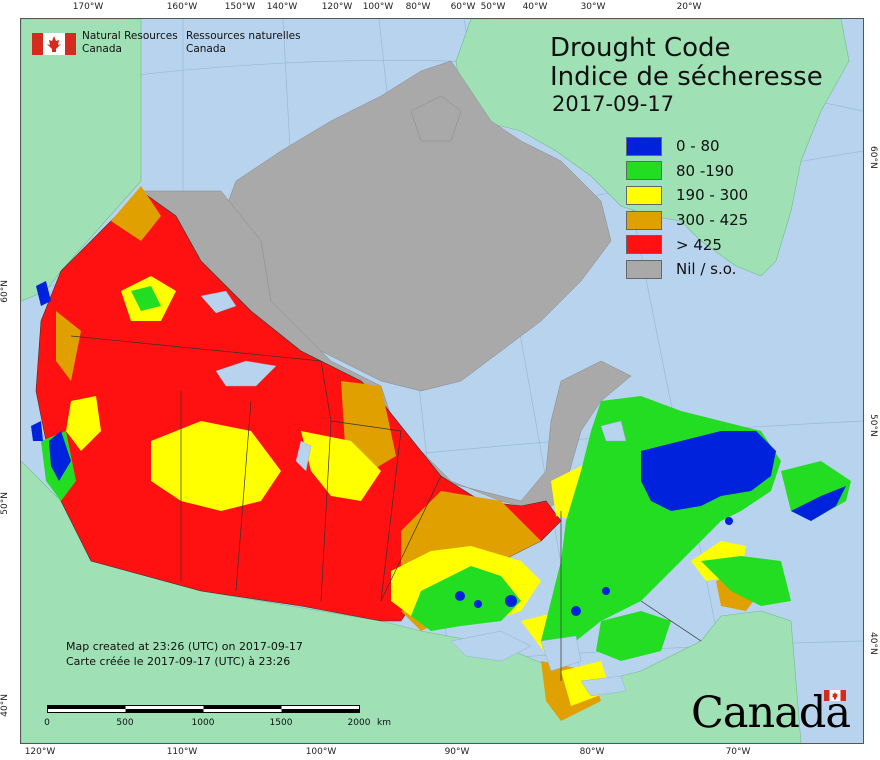 The image size is (880, 760). I want to click on legend-item: > 425, so click(687, 244).